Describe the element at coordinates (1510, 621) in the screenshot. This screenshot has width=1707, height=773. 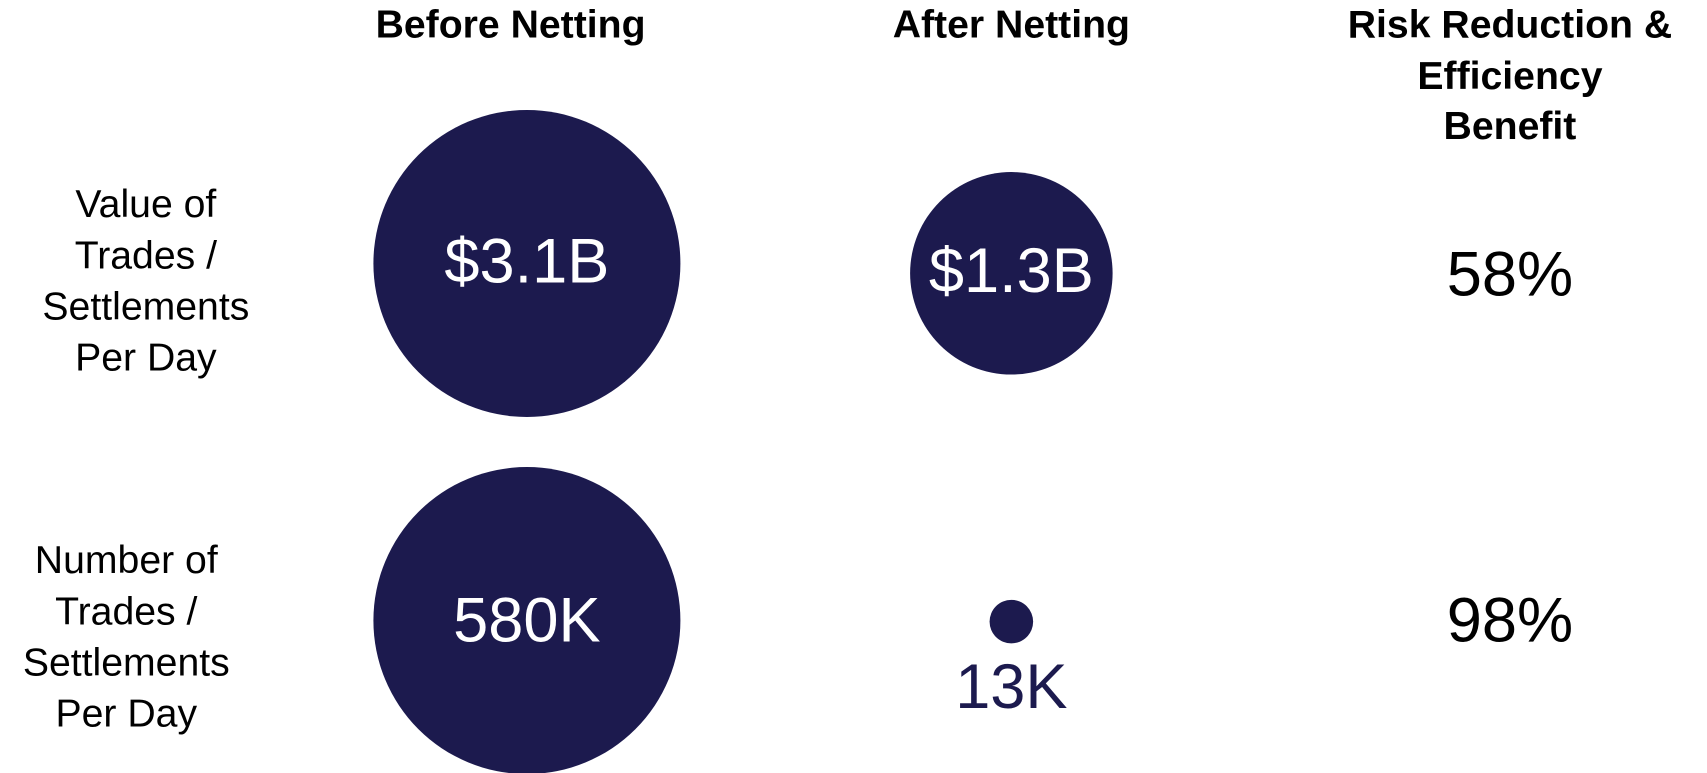
I see `benefit-value: 98%` at that location.